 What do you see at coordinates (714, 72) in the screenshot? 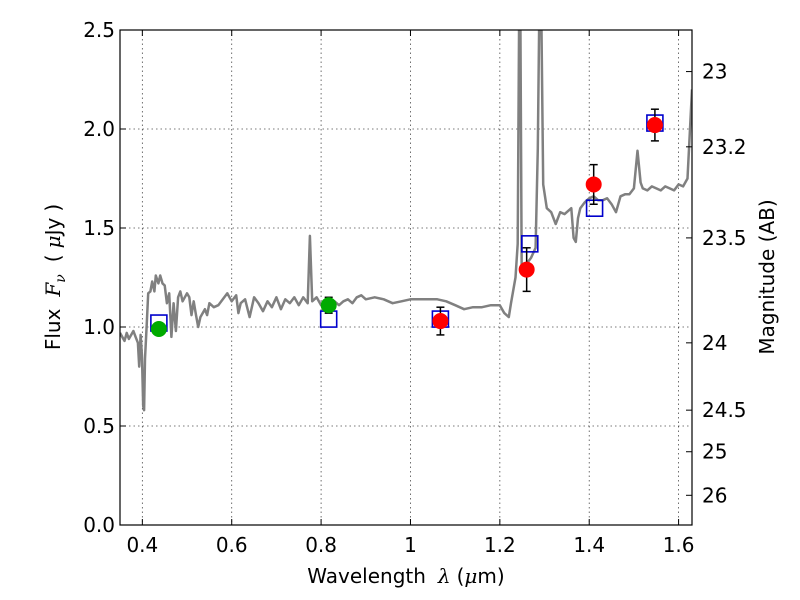
I see `y2-tick-label: 23` at bounding box center [714, 72].